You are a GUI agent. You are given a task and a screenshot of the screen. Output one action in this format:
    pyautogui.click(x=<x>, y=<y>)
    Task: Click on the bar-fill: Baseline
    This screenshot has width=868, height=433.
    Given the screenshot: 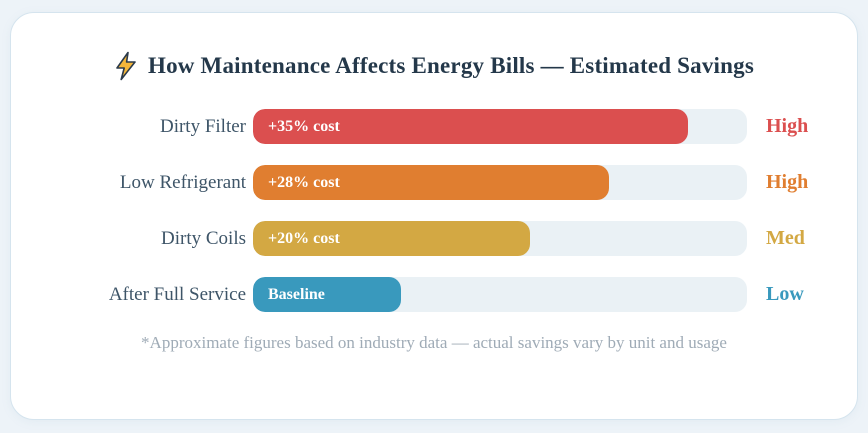 What is the action you would take?
    pyautogui.click(x=327, y=294)
    